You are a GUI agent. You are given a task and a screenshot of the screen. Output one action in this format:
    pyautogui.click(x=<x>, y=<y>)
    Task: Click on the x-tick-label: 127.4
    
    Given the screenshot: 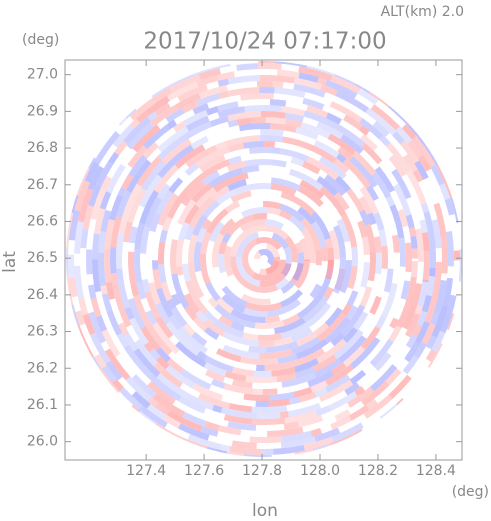 What is the action you would take?
    pyautogui.click(x=146, y=471)
    